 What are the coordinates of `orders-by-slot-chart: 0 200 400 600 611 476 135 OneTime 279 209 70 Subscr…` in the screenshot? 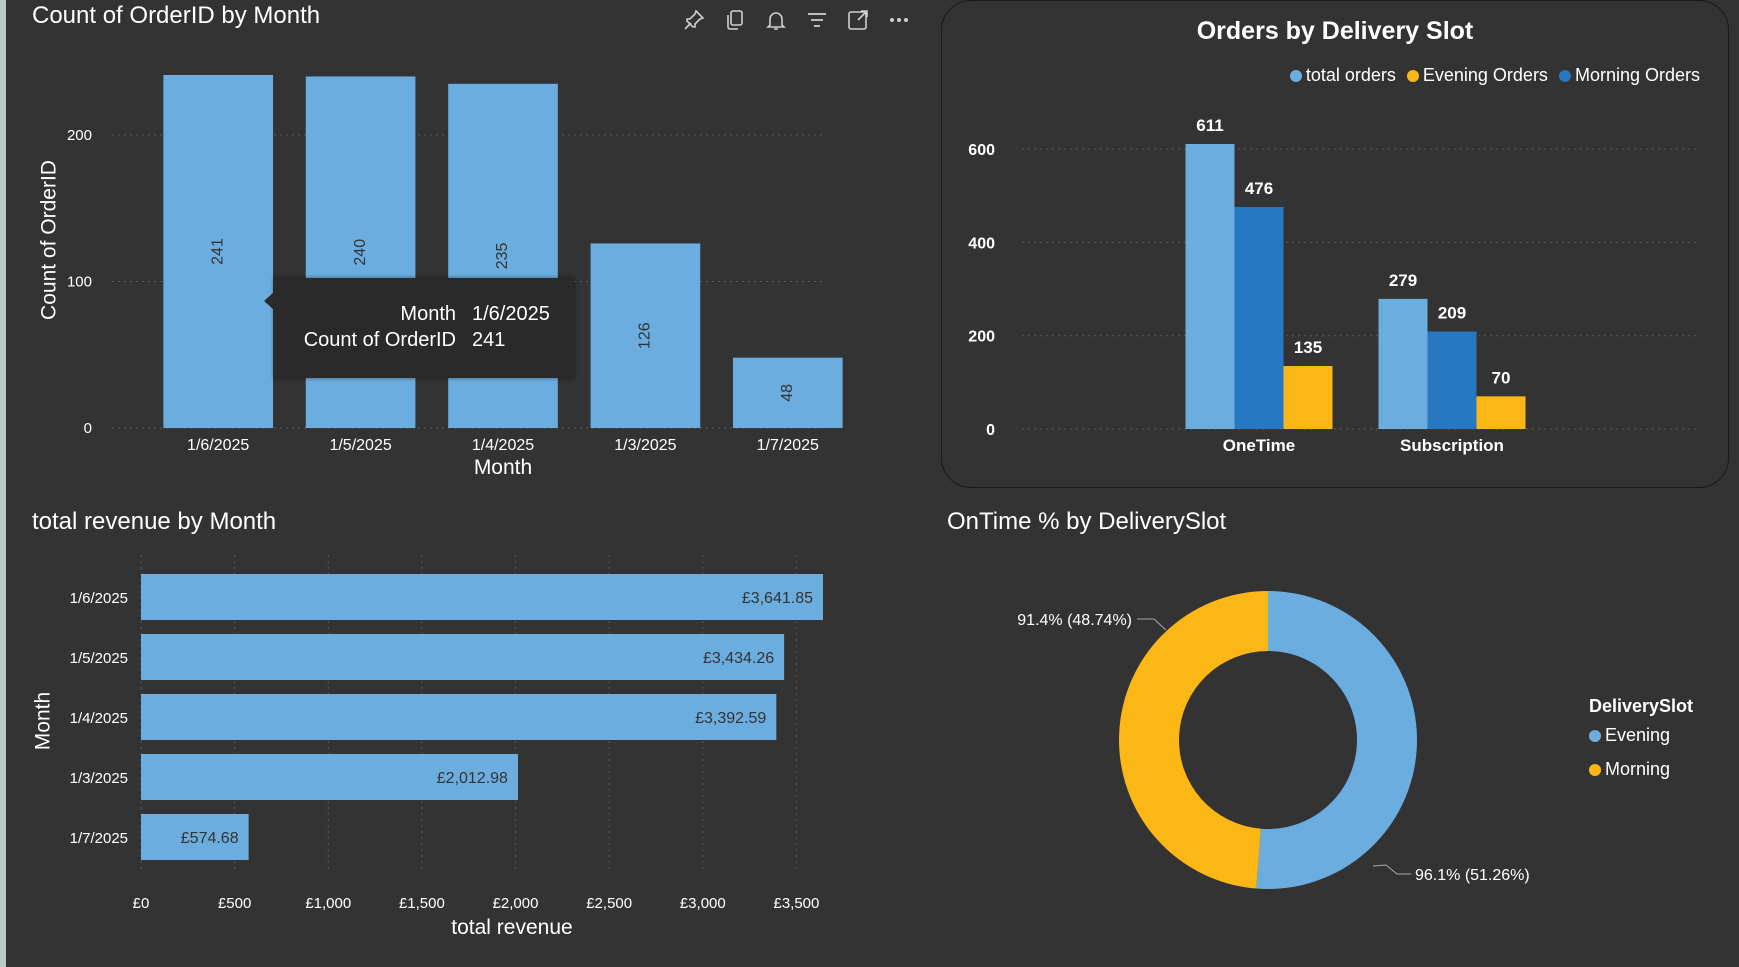 It's located at (1333, 285).